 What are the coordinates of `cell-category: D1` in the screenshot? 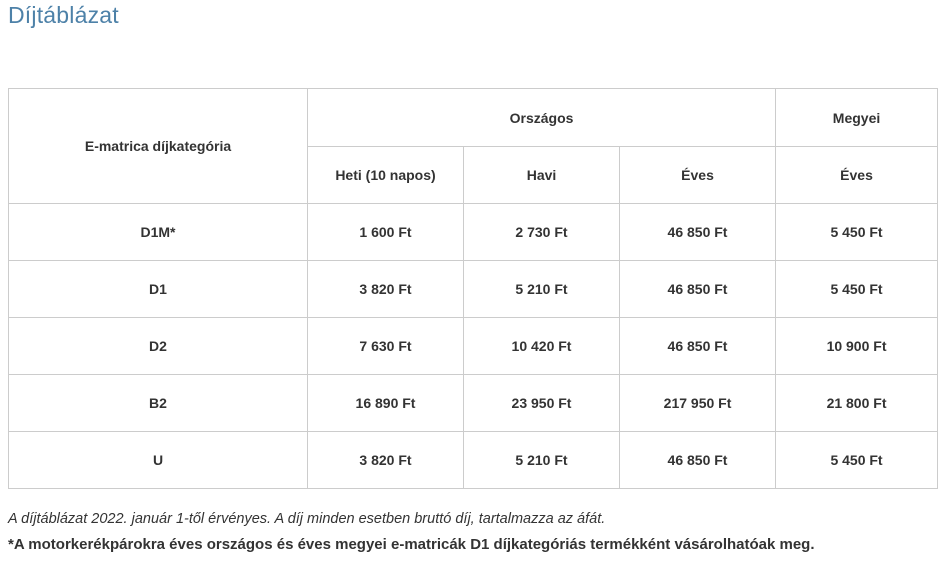 It's located at (158, 289).